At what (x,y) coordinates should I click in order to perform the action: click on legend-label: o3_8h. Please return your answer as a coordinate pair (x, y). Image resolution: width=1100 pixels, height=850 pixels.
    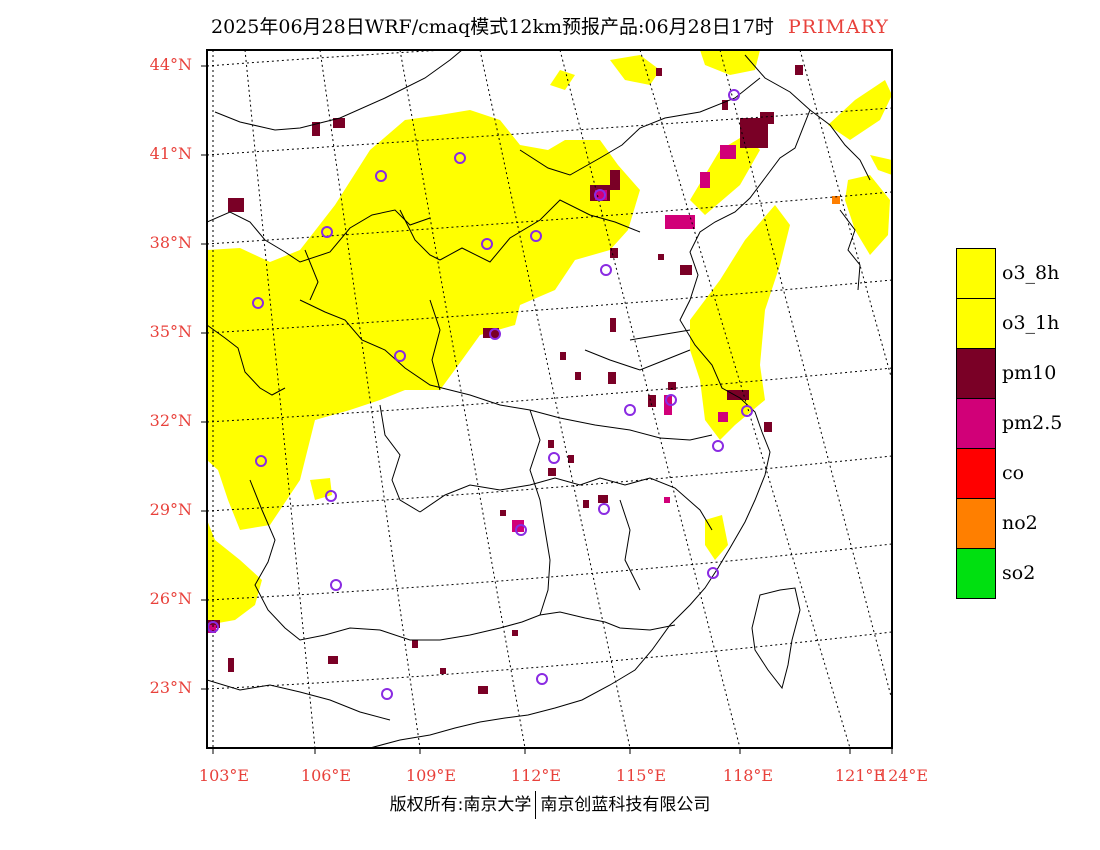
    Looking at the image, I should click on (1031, 273).